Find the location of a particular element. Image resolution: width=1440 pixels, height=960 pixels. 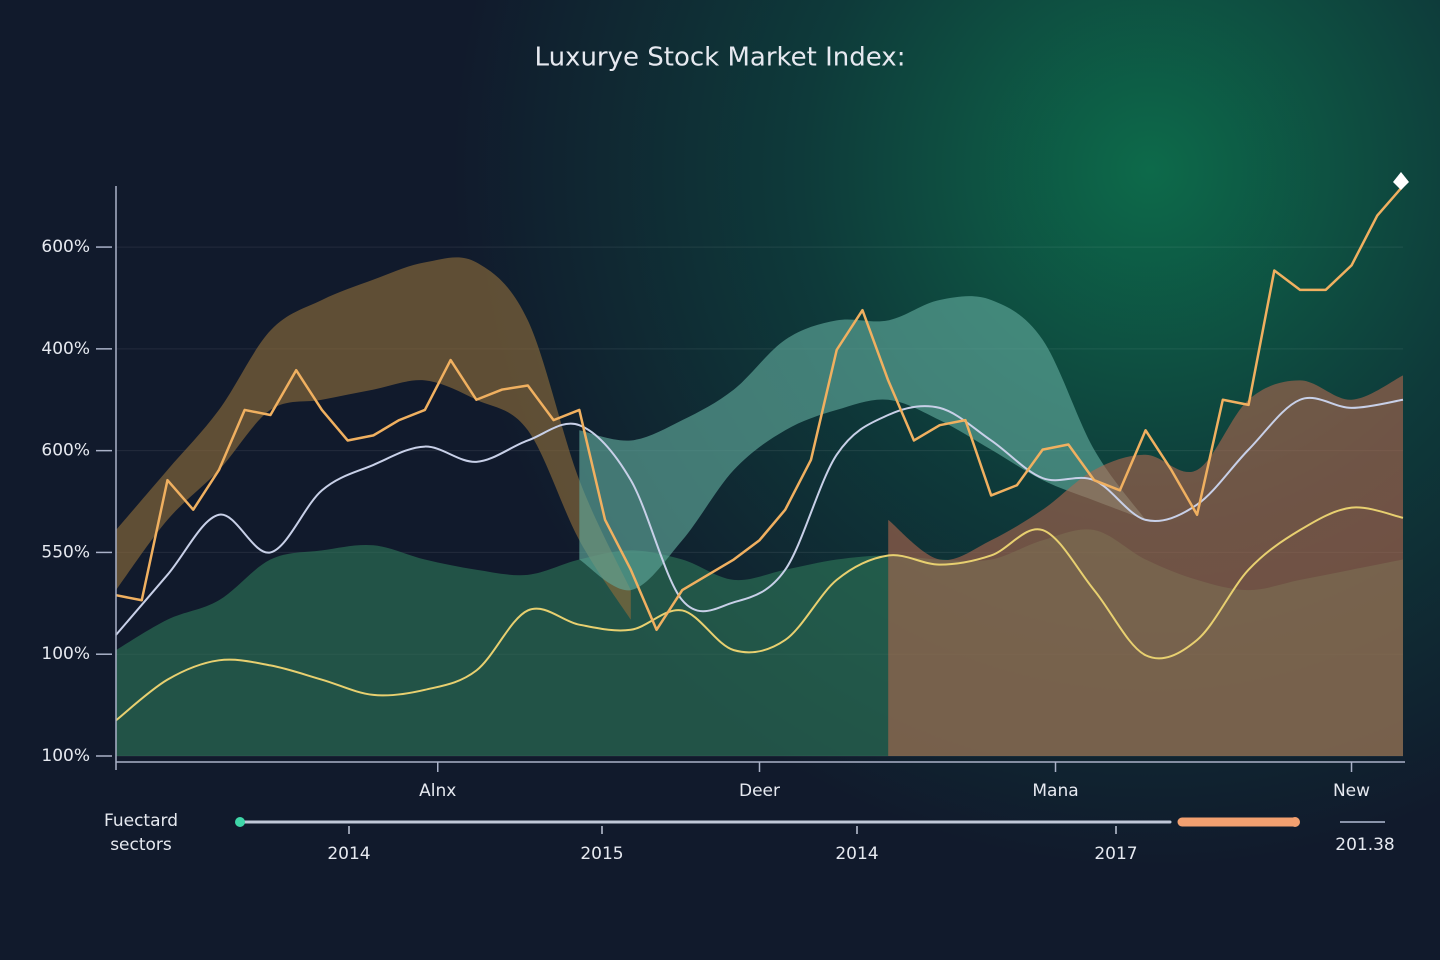

slider-value: 201.38 is located at coordinates (1364, 845).